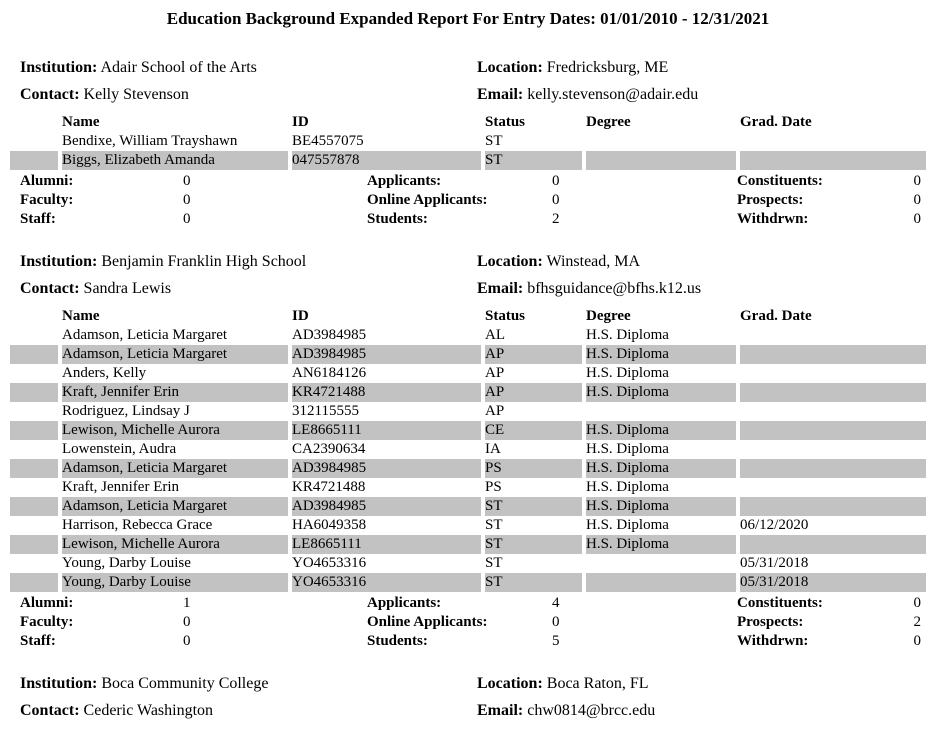 The width and height of the screenshot is (936, 729). Describe the element at coordinates (833, 582) in the screenshot. I see `cell-grad-date: 05/31/2018` at that location.